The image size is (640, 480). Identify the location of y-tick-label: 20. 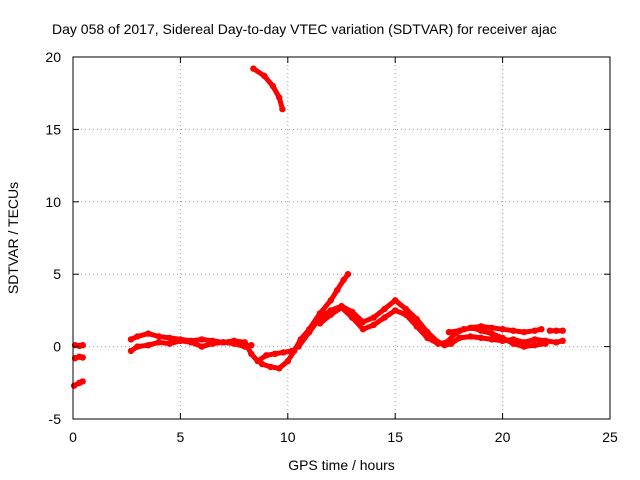
(53, 57).